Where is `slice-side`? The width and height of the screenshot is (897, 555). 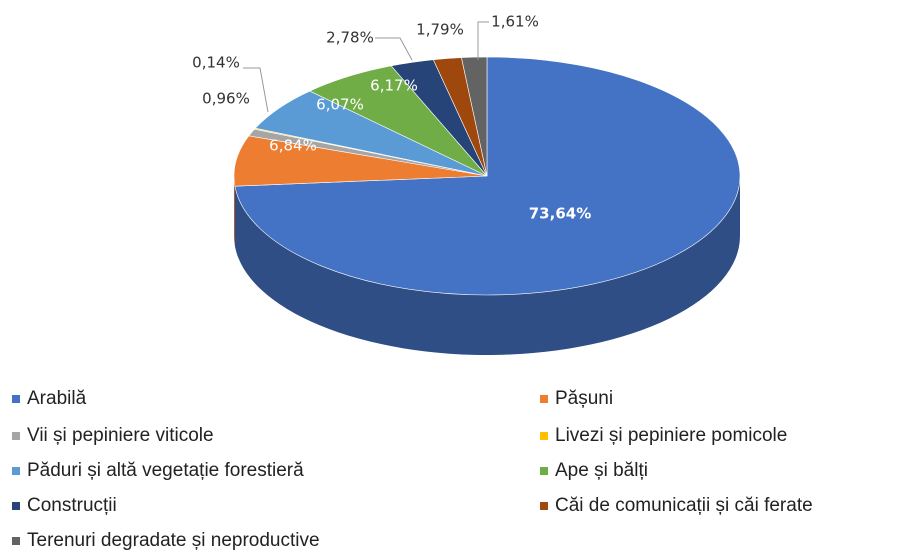
slice-side is located at coordinates (234, 211).